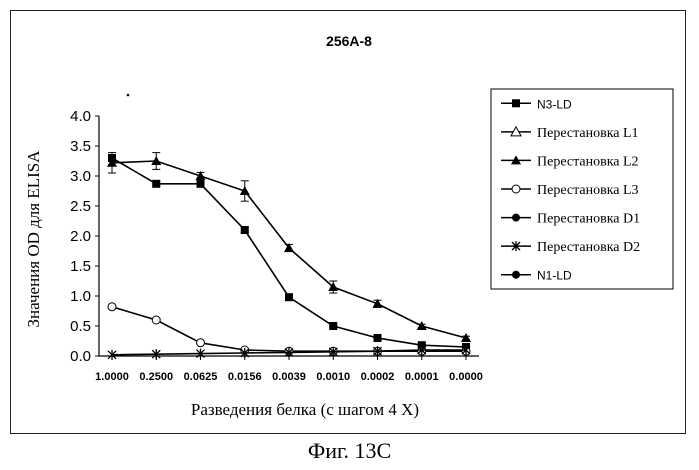 Image resolution: width=699 pixels, height=470 pixels. Describe the element at coordinates (80, 356) in the screenshot. I see `y-tick-label: 0.0` at that location.